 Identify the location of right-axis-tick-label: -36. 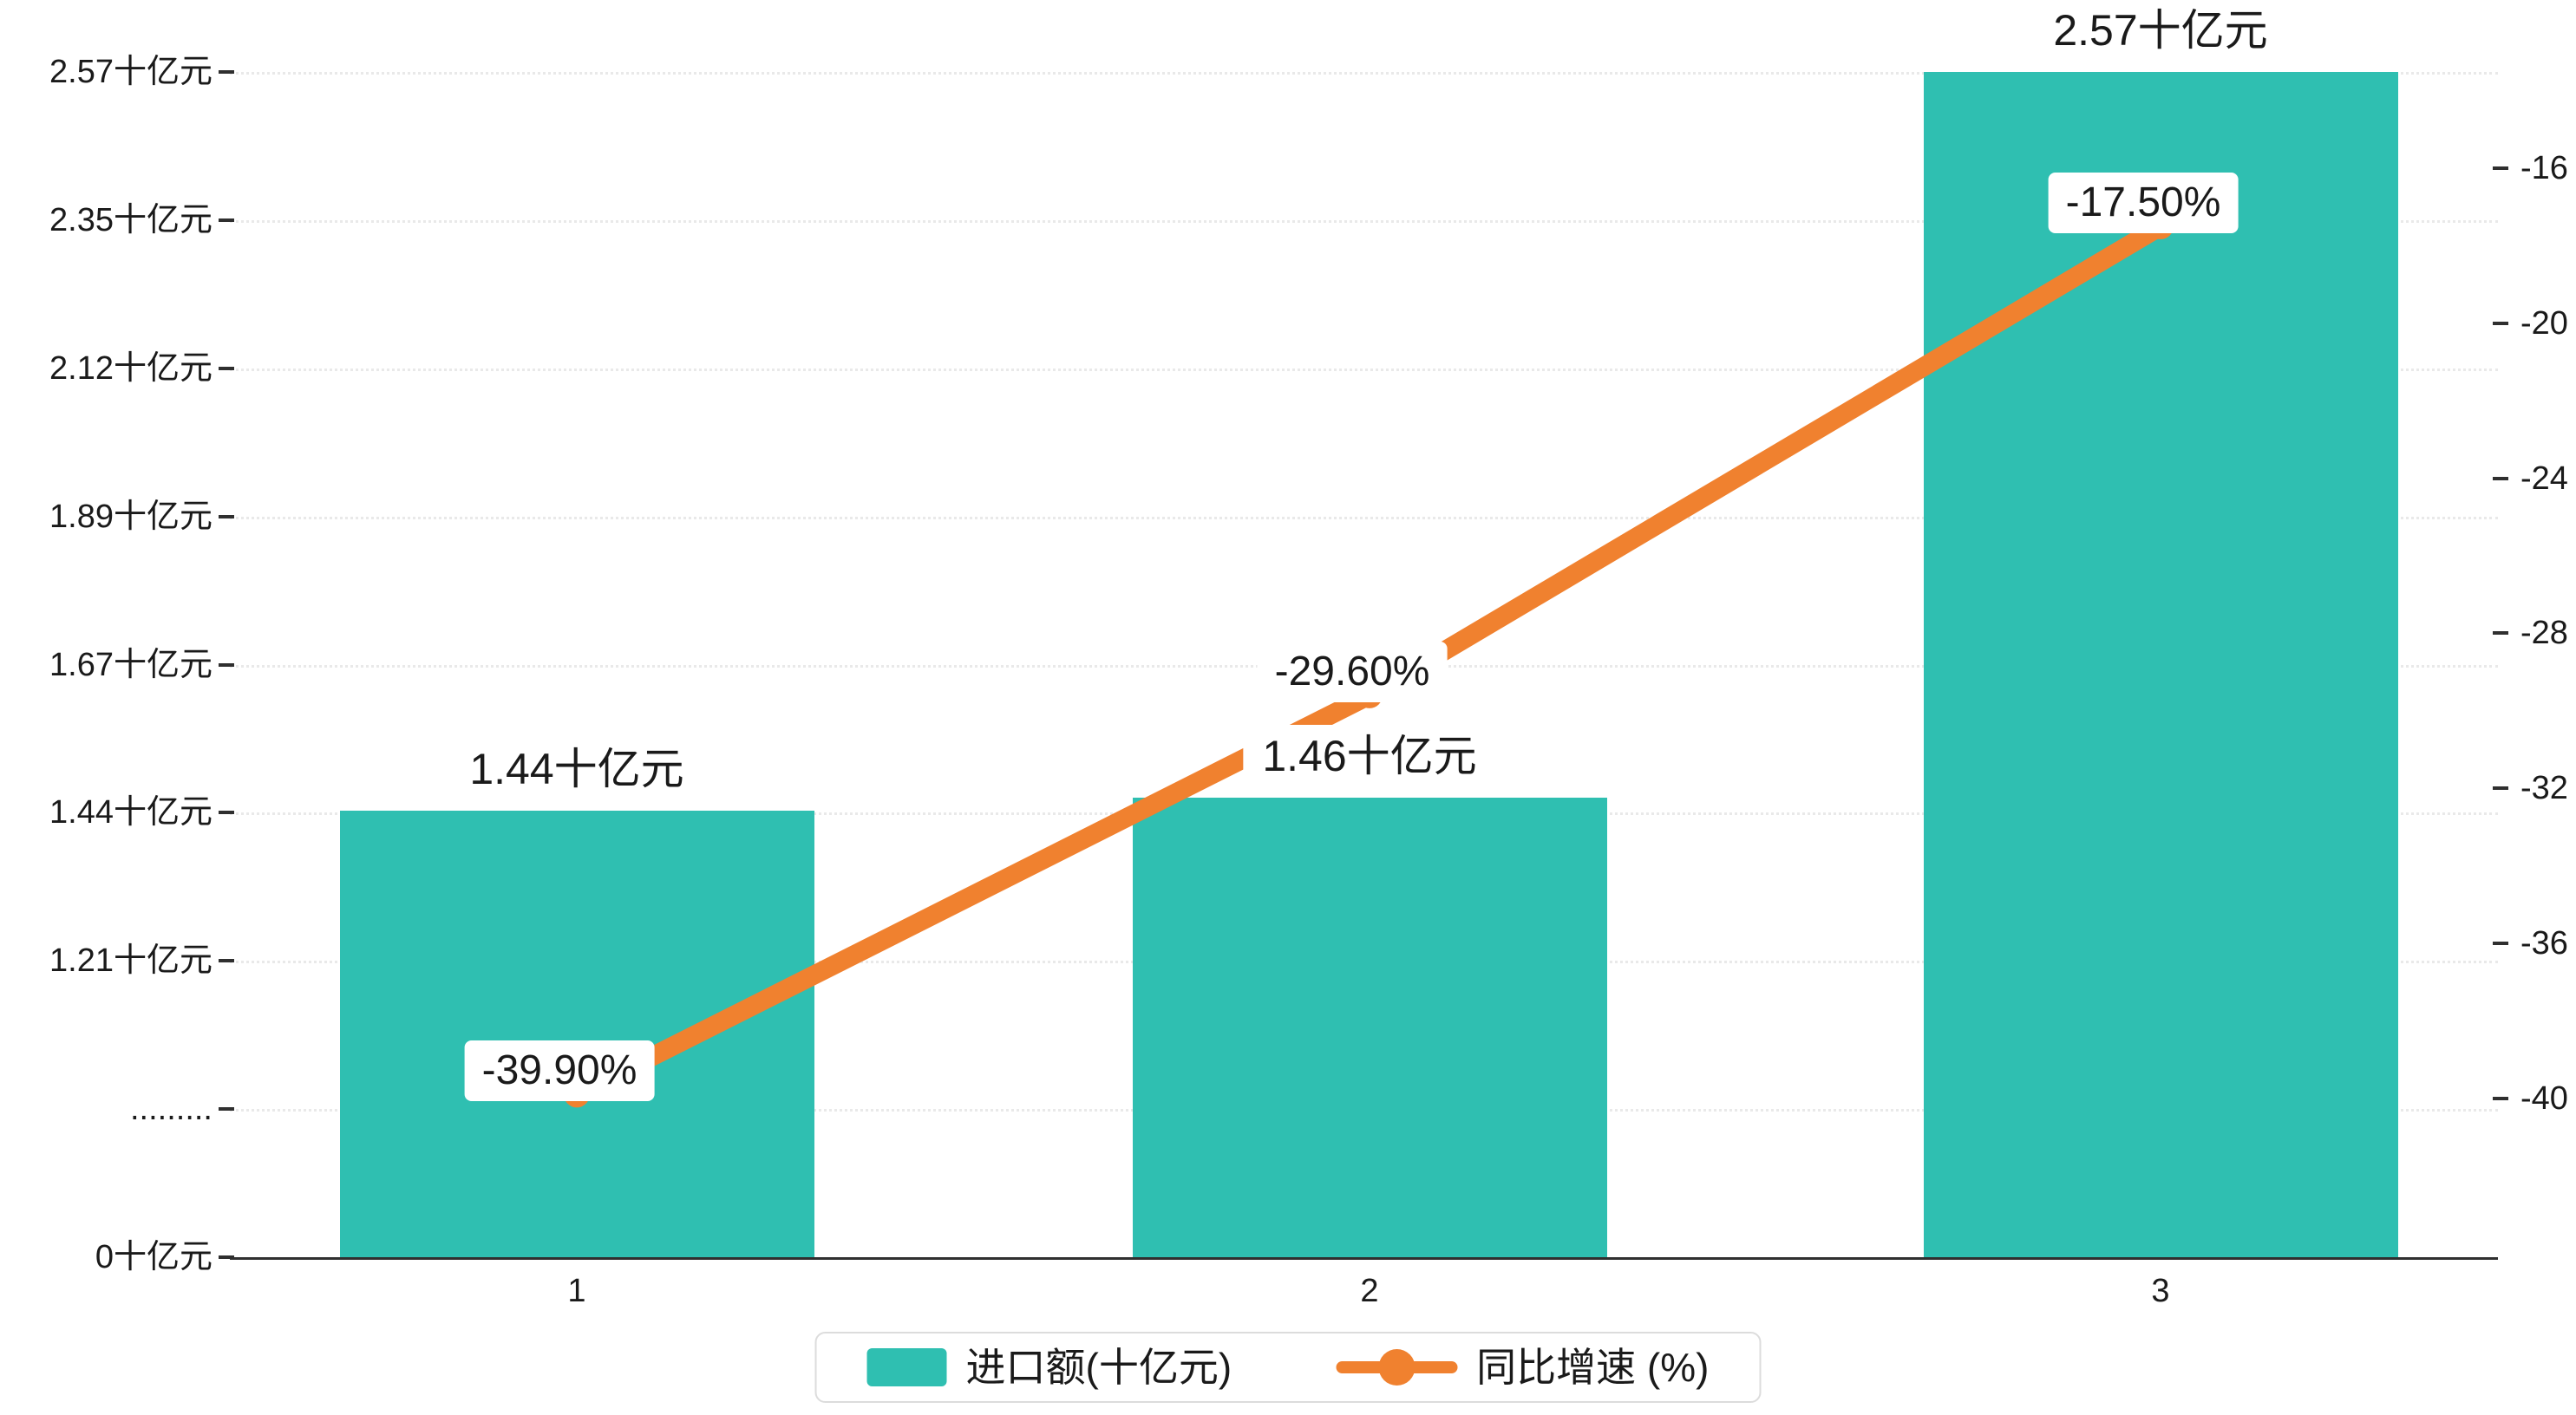
(2544, 943).